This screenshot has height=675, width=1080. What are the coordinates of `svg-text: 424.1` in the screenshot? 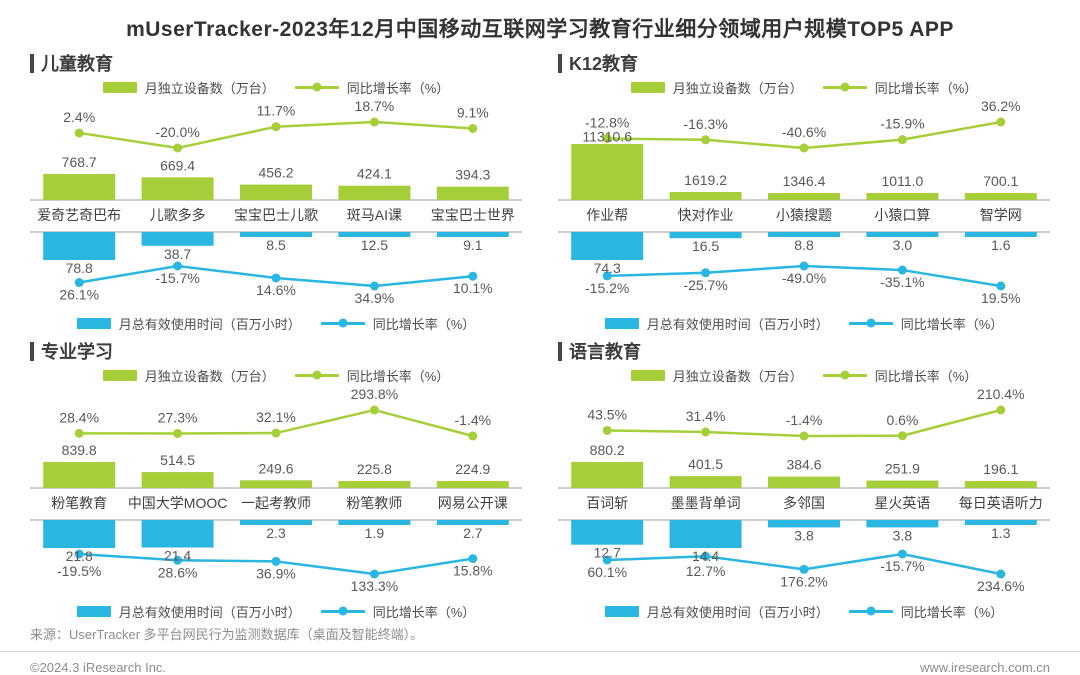 It's located at (374, 174).